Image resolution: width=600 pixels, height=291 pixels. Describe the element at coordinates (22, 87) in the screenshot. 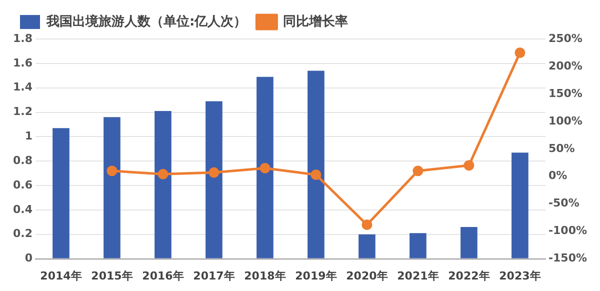

I see `y-tick-label: 1.4` at that location.